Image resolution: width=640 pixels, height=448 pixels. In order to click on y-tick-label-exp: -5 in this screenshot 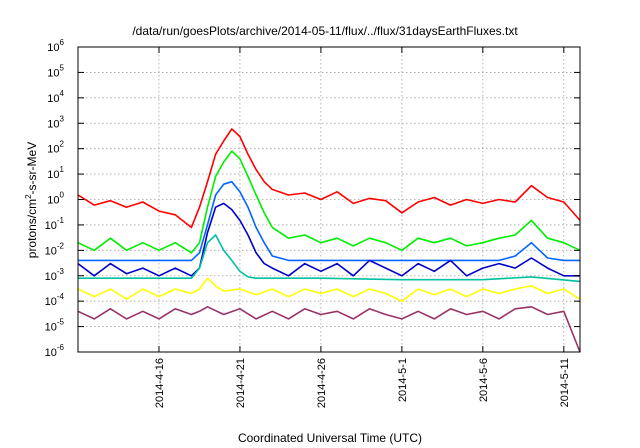, I will do `click(61, 322)`.